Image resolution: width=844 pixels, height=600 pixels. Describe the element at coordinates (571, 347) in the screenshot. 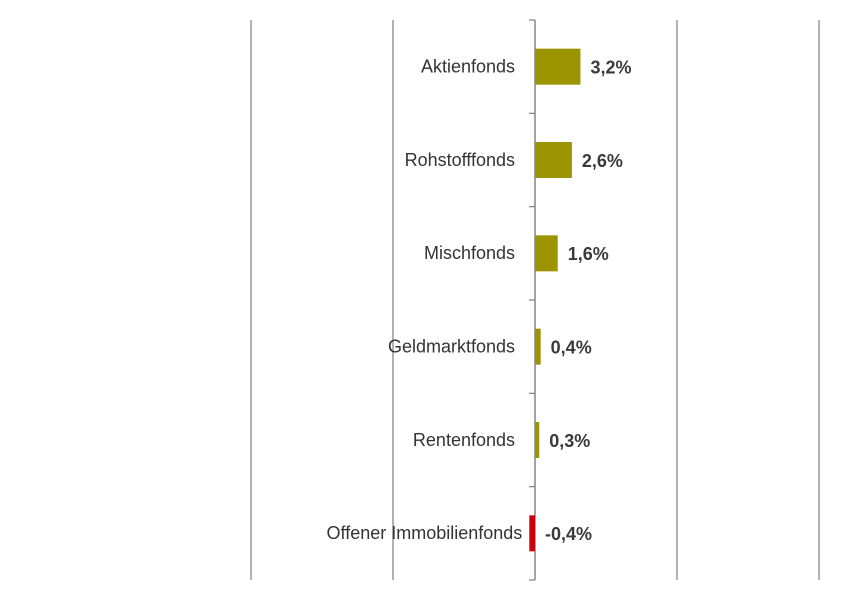

I see `value-label: 0,4%` at that location.